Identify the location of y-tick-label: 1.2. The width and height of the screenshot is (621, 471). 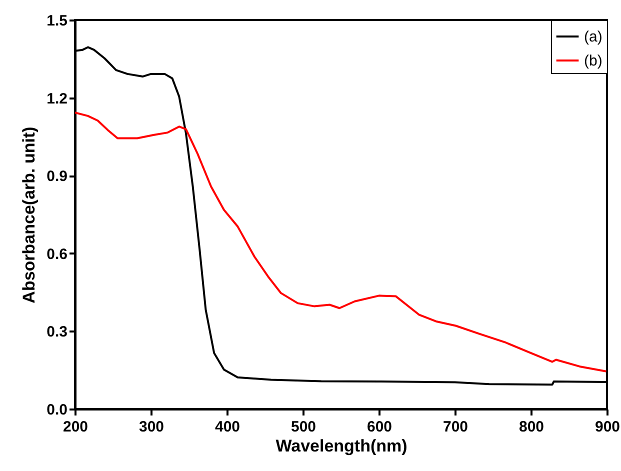
(57, 99).